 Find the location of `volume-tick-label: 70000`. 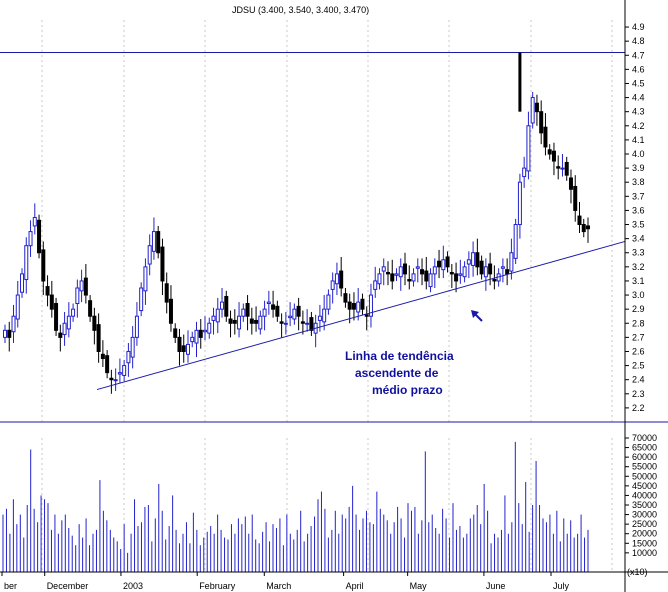

volume-tick-label: 70000 is located at coordinates (644, 438).